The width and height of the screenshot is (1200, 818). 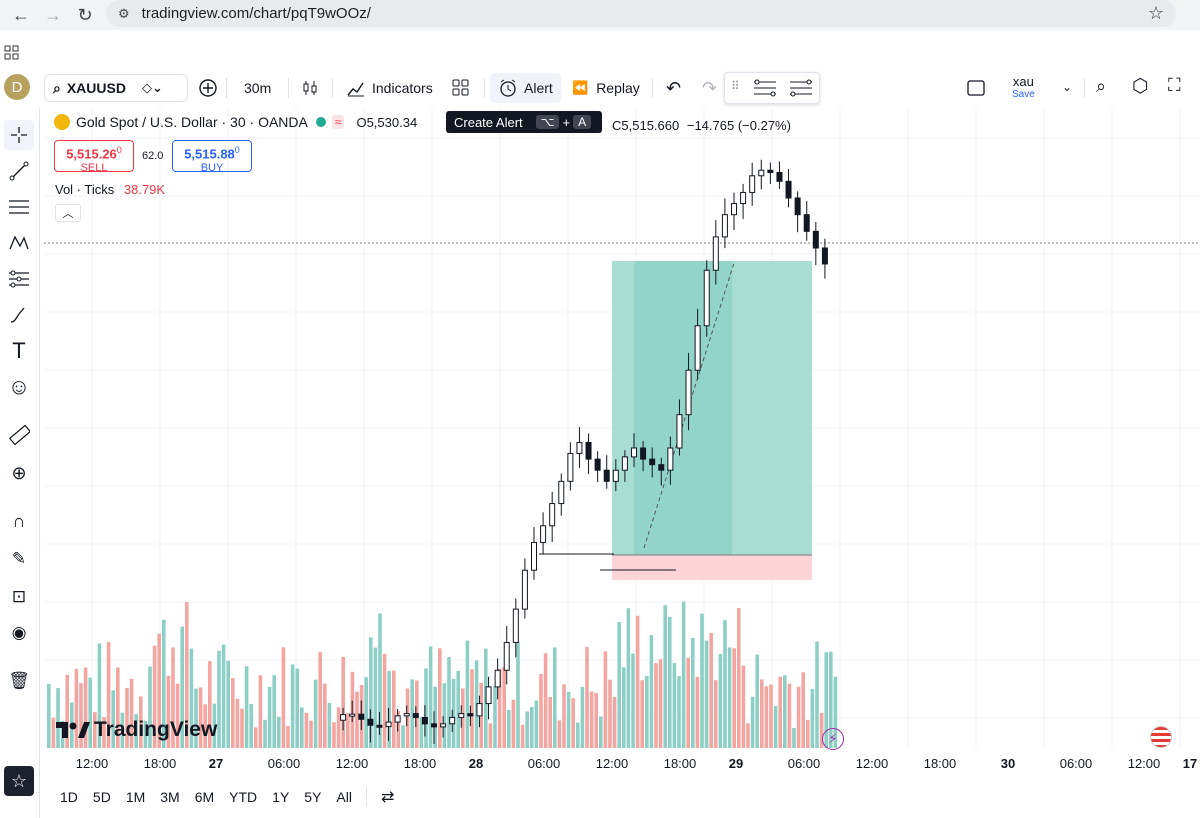 I want to click on volume-legend: Vol · Ticks 38.79K, so click(x=110, y=189).